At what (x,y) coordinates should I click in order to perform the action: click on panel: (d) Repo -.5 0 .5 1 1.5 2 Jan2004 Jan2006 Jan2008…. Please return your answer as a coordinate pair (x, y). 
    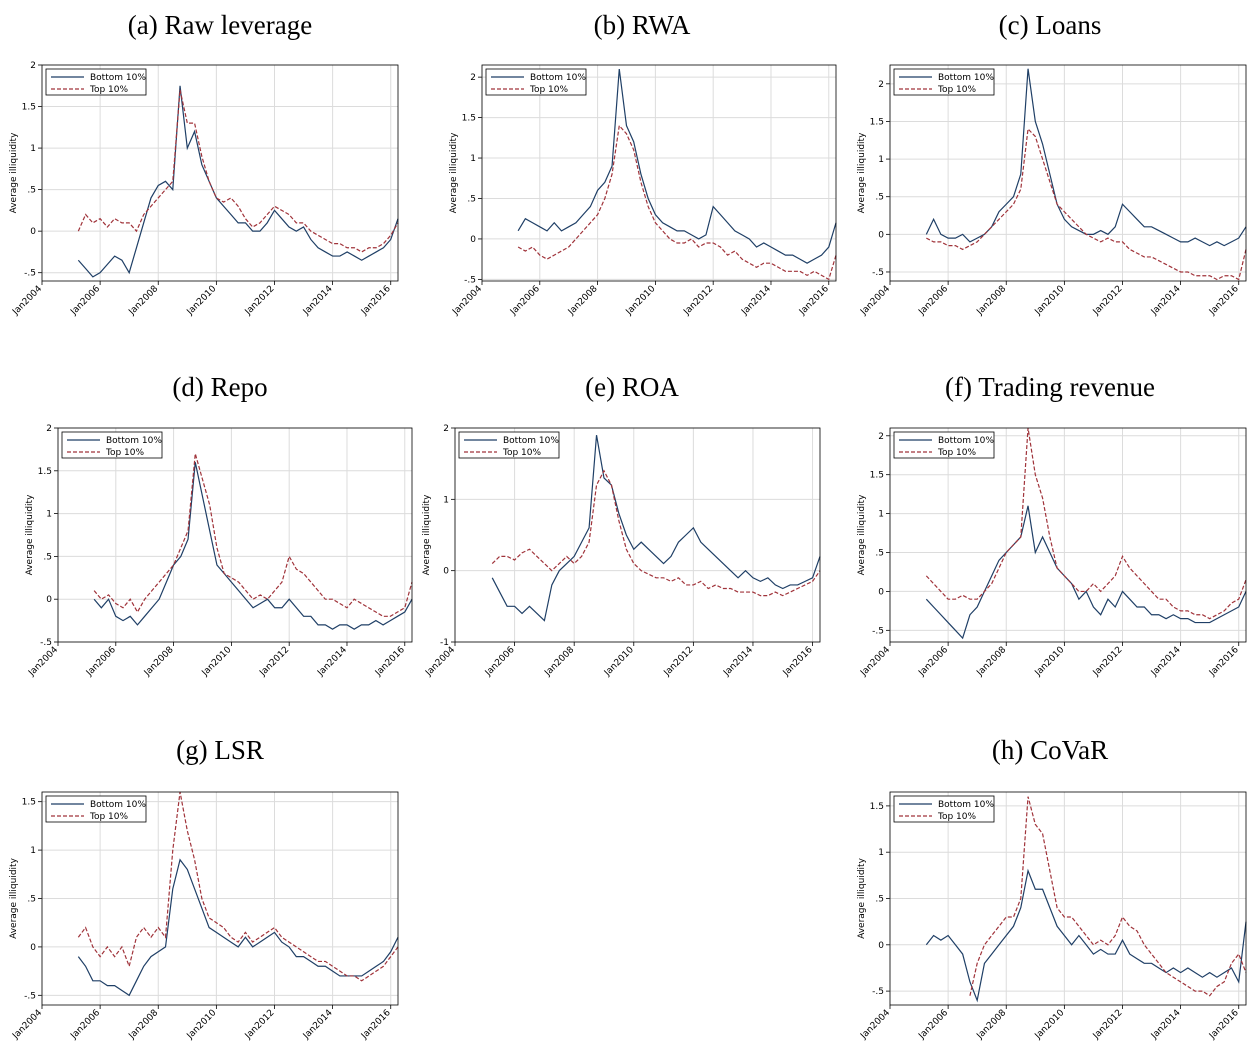
    Looking at the image, I should click on (219, 525).